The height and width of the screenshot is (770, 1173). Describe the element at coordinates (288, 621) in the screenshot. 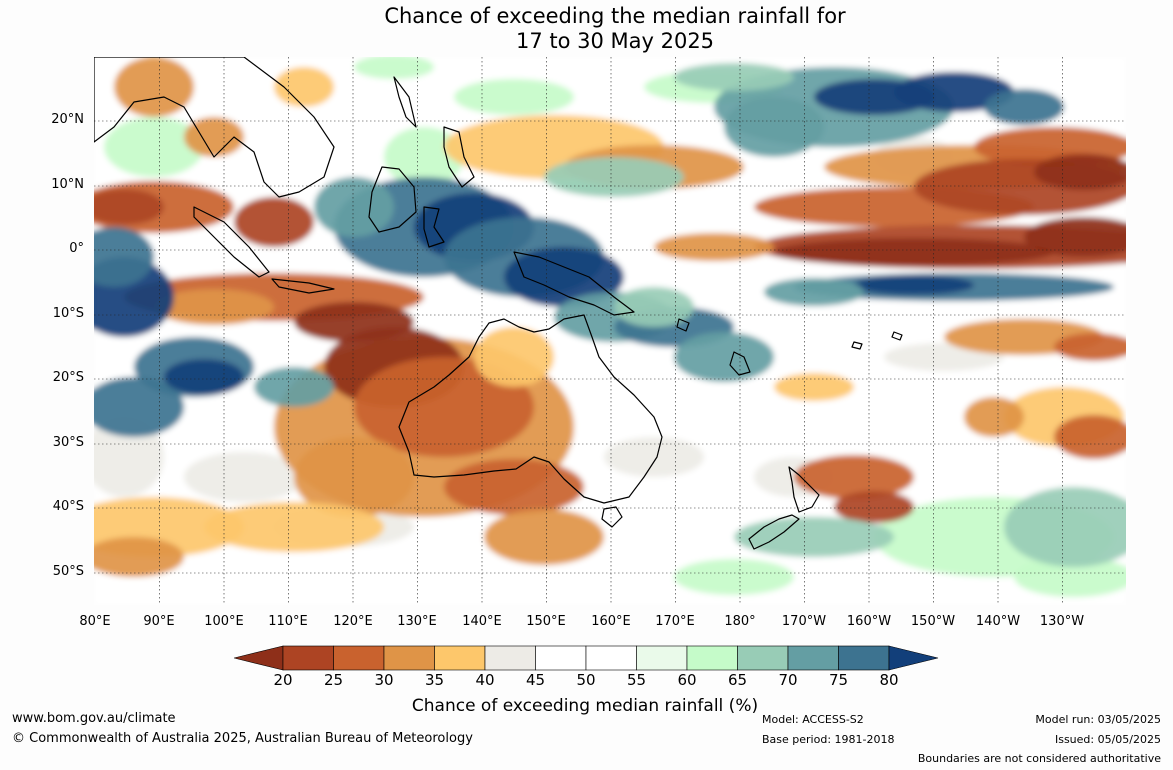

I see `lon-label-110e: 110°E` at that location.